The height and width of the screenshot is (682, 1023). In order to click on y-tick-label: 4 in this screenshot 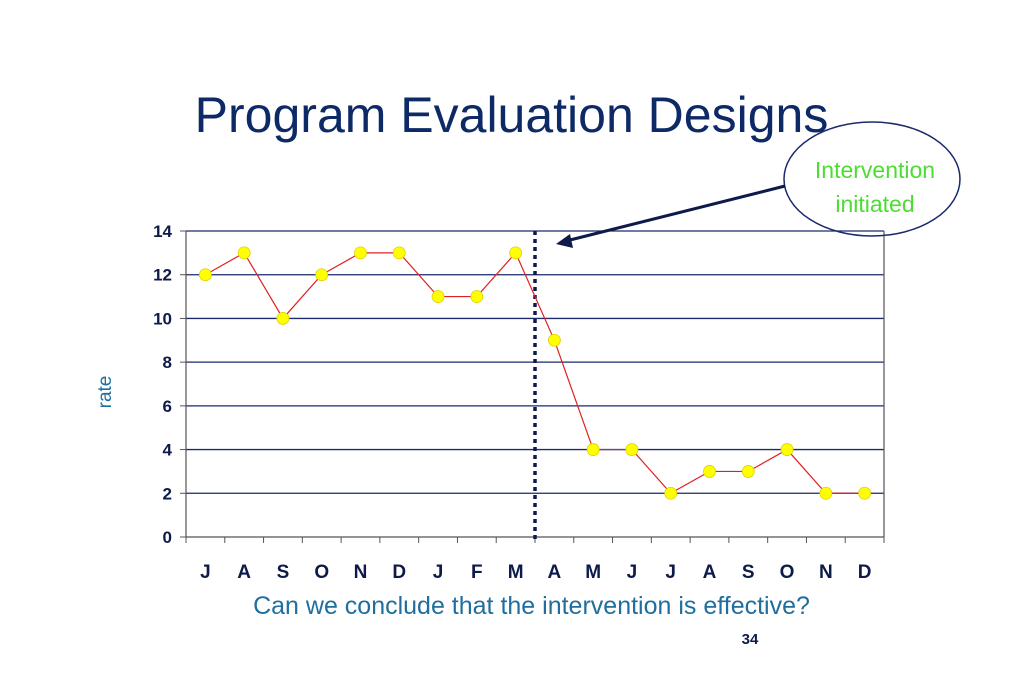, I will do `click(168, 450)`.